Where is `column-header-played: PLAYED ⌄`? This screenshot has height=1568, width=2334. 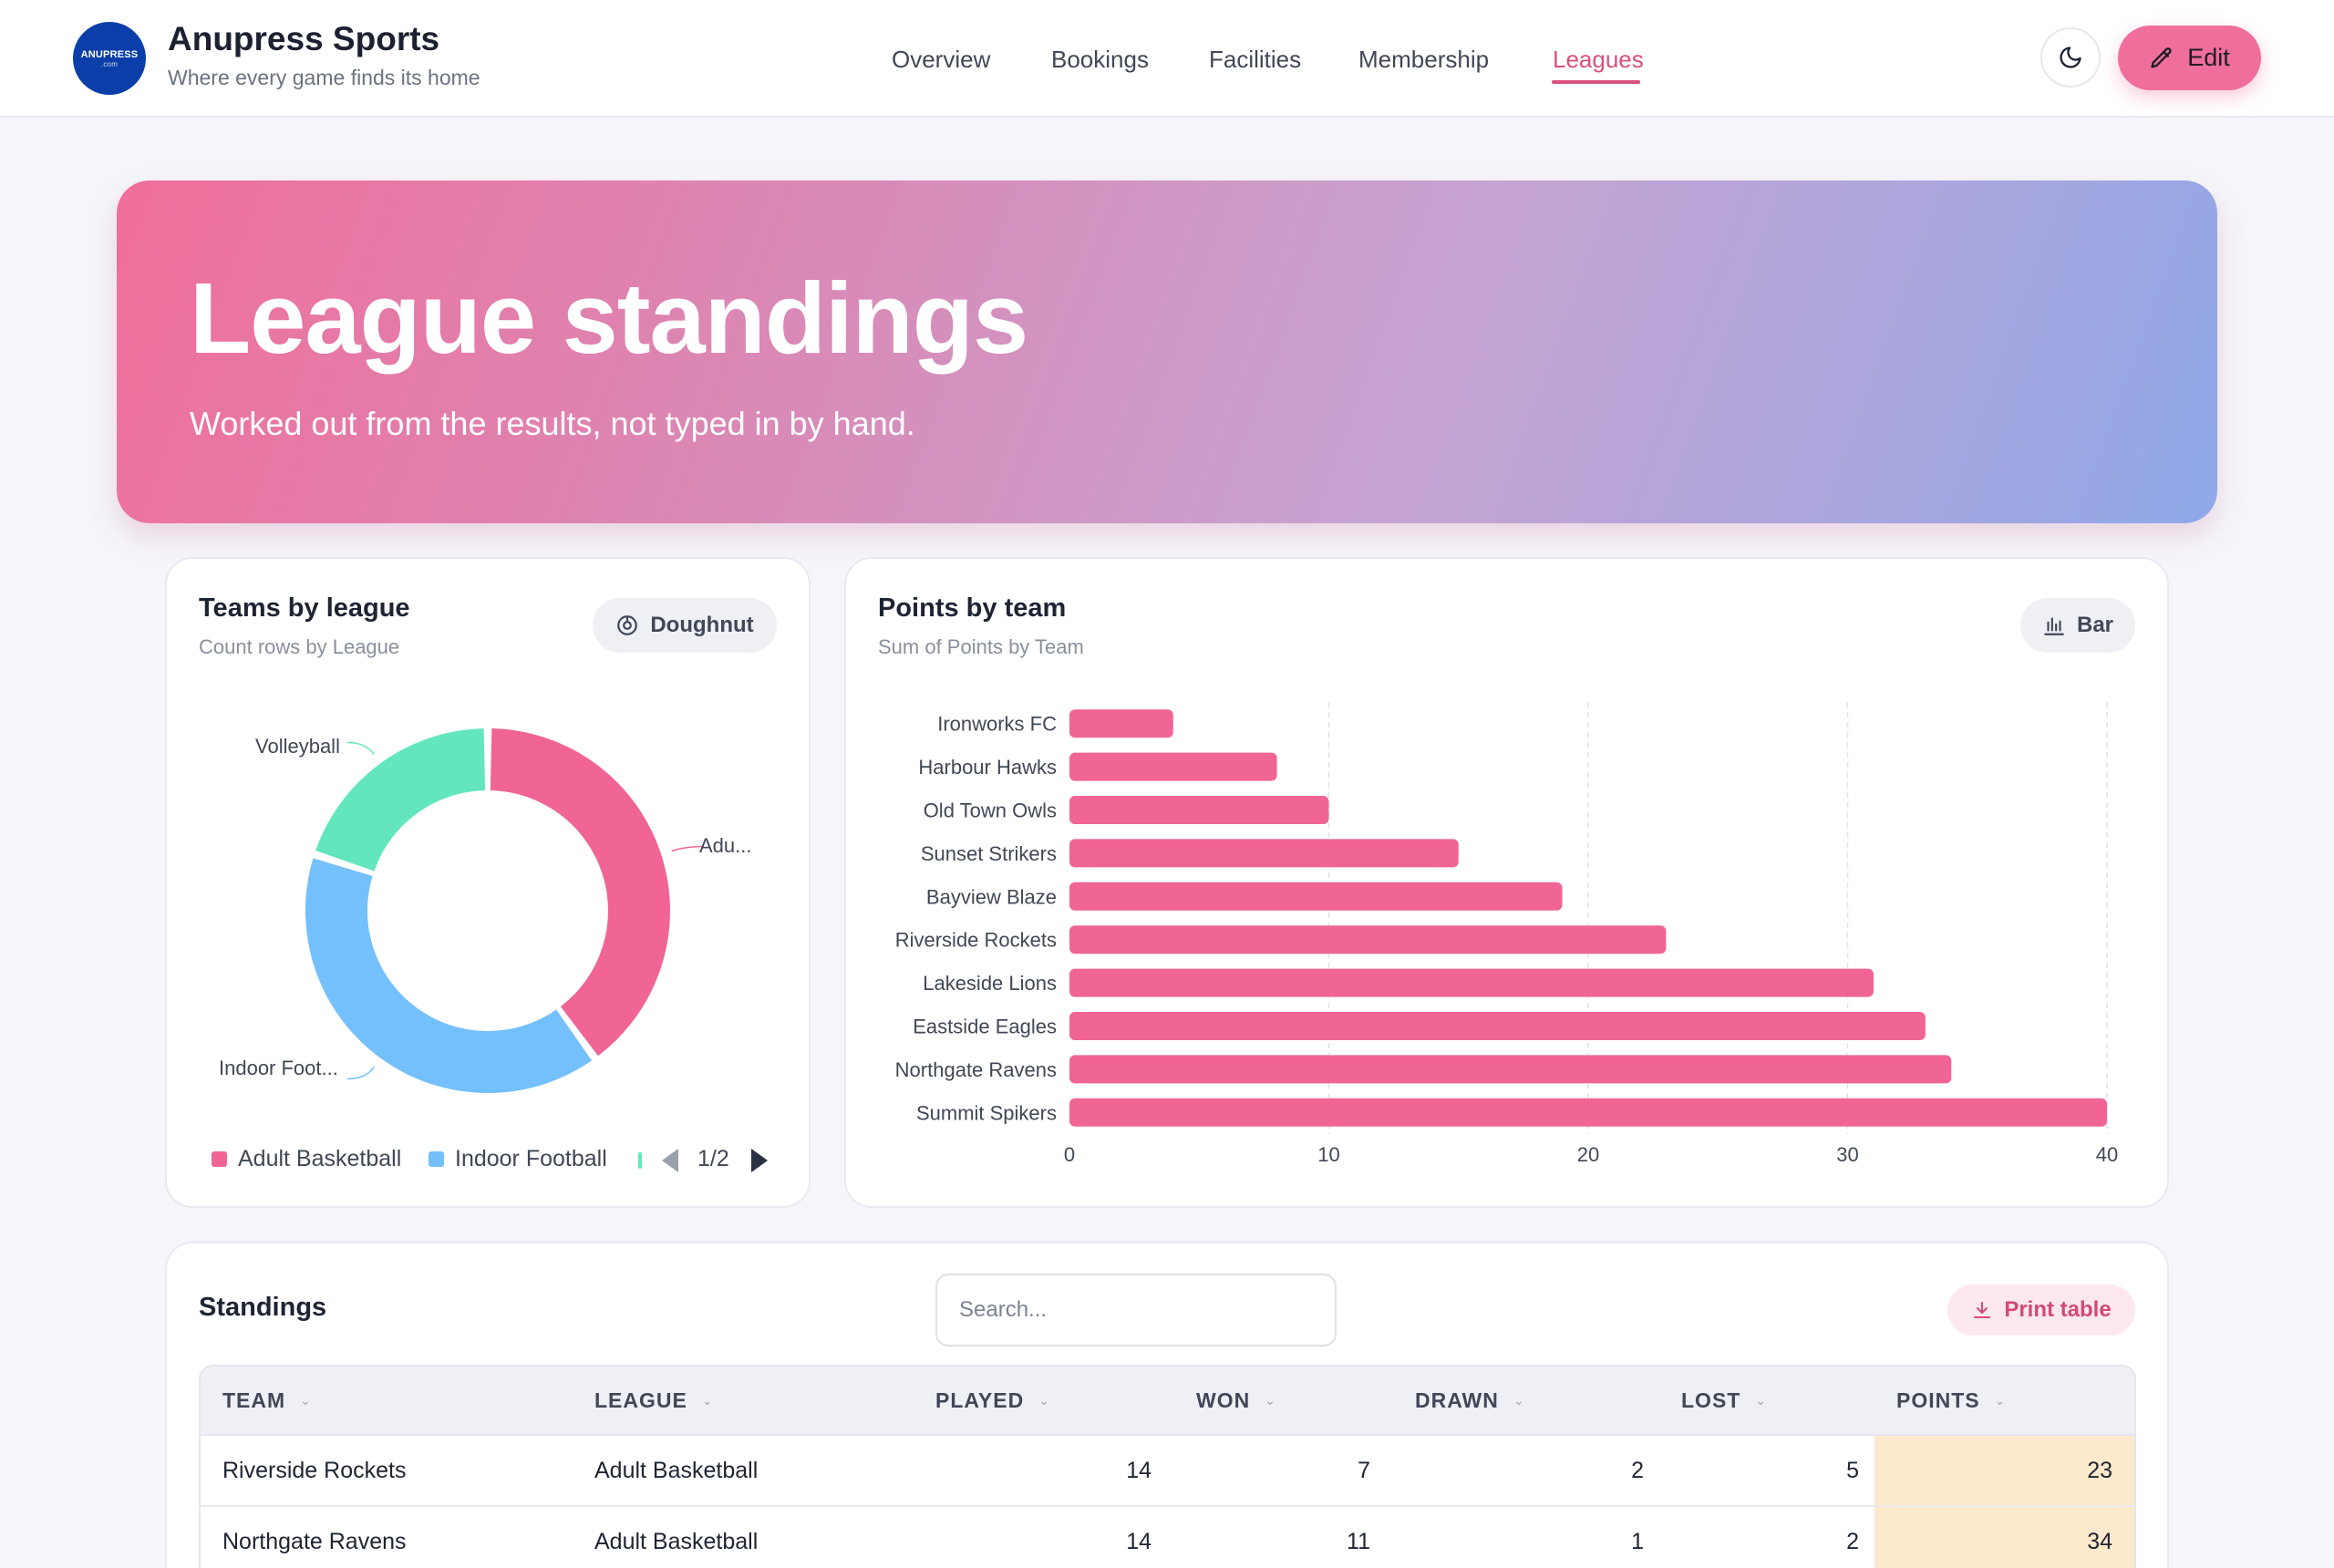
column-header-played: PLAYED ⌄ is located at coordinates (993, 1400).